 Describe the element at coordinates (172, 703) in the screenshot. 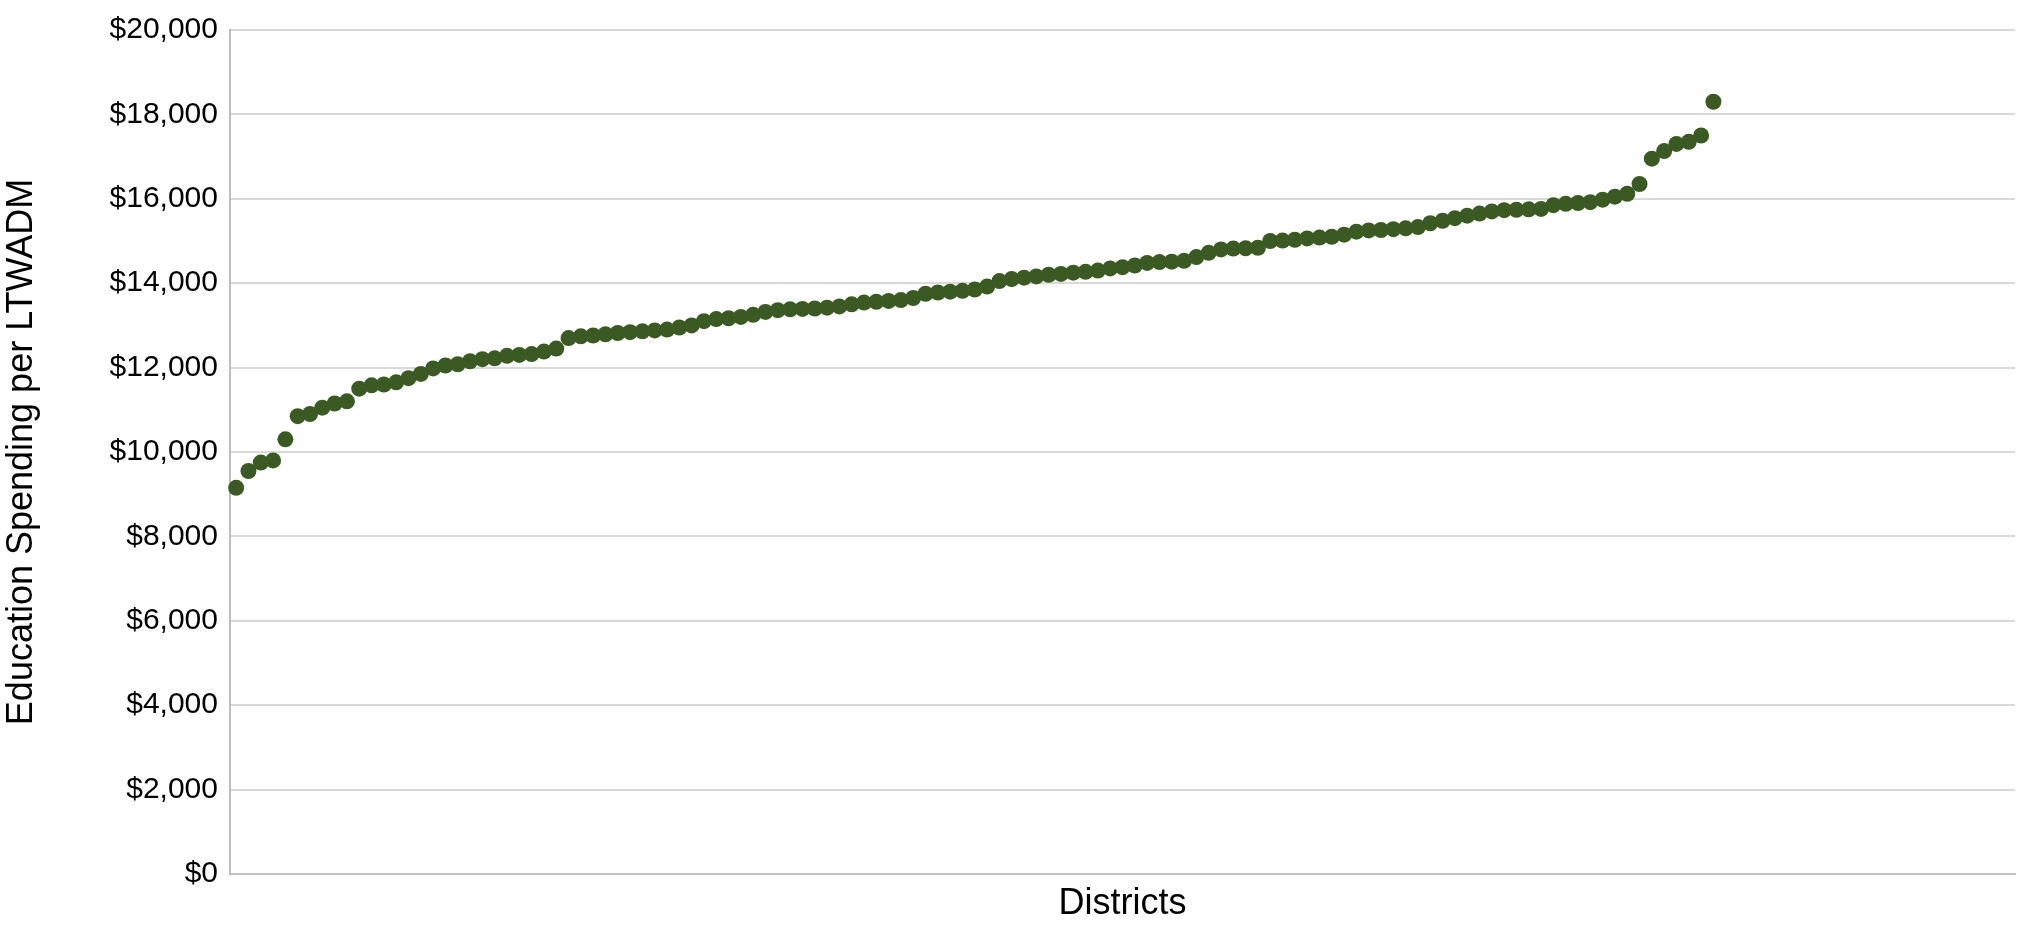

I see `y-tick-label: $4,000` at that location.